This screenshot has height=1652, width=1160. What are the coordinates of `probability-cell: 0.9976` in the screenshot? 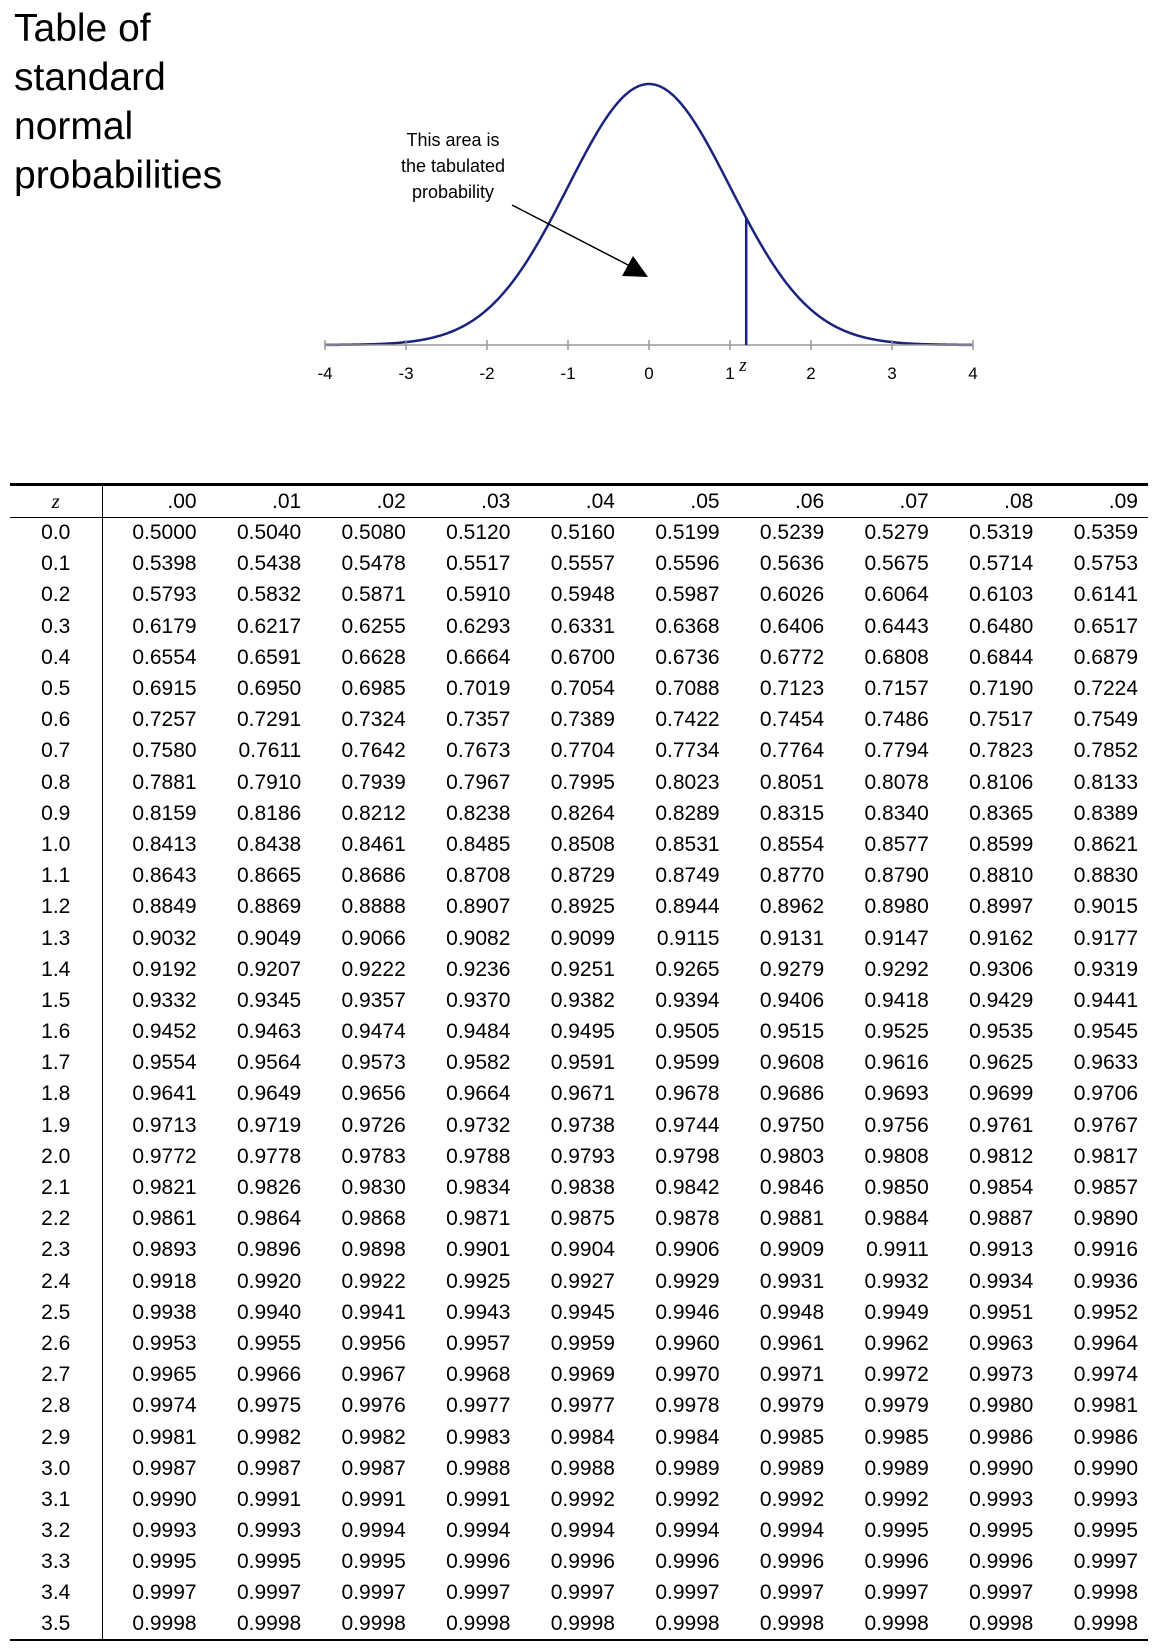 It's located at (373, 1406).